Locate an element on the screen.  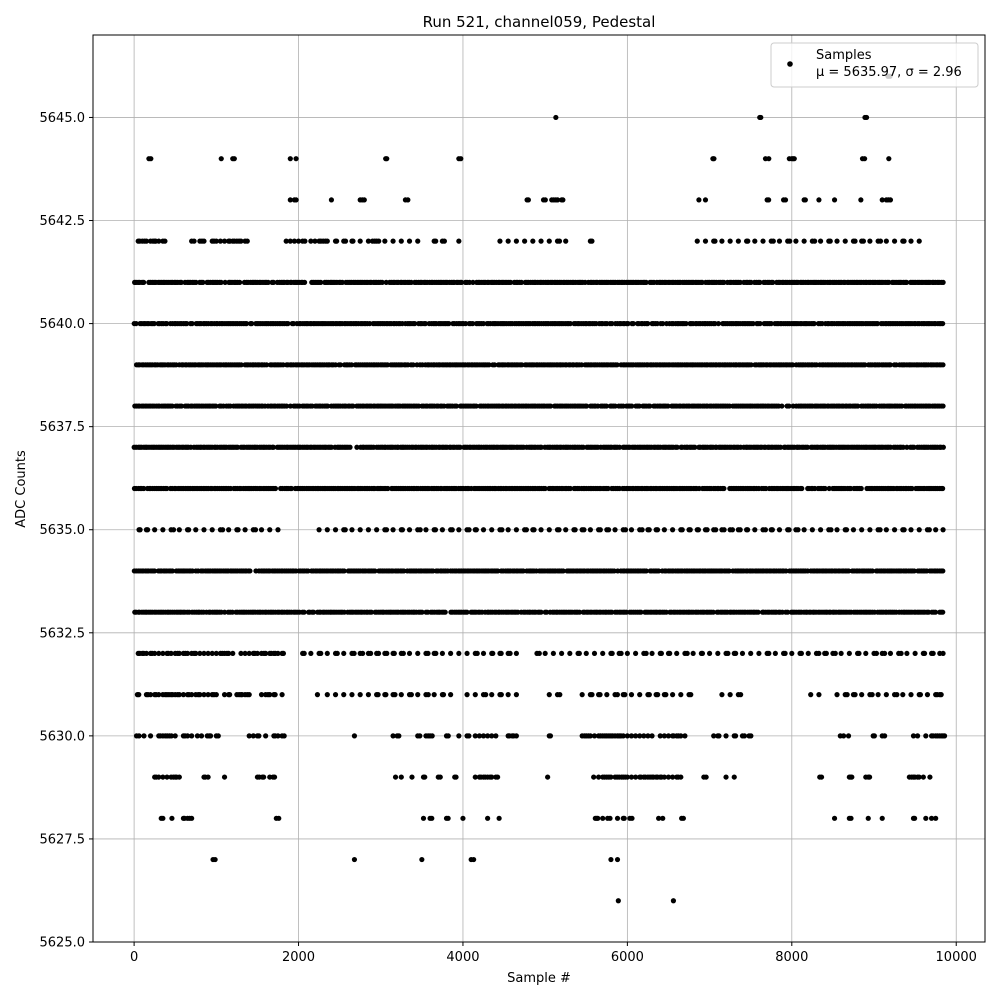
y-tick-label: 5642.5 is located at coordinates (63, 221).